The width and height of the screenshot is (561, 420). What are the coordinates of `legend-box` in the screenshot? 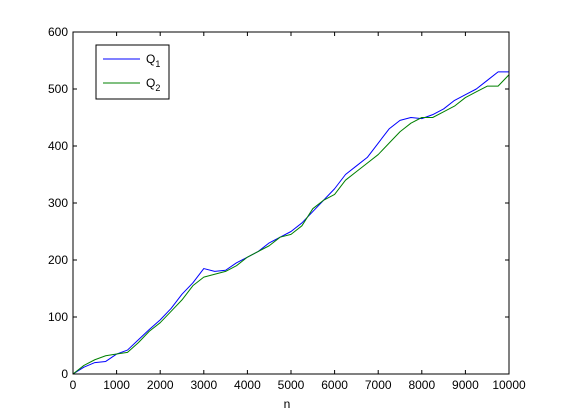 It's located at (132, 72).